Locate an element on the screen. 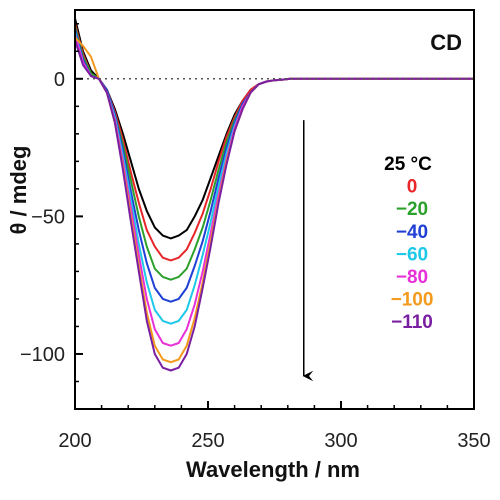 This screenshot has width=500, height=500. legend-entry: −40 is located at coordinates (412, 232).